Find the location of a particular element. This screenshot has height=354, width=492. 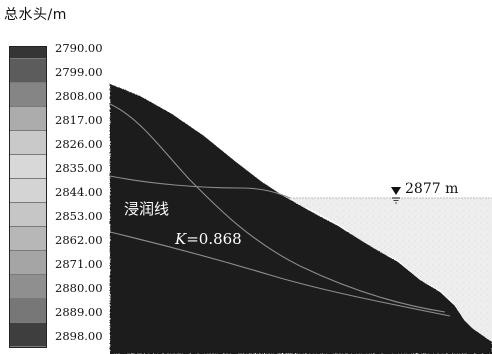

legend-label: 2862.00 is located at coordinates (79, 240).